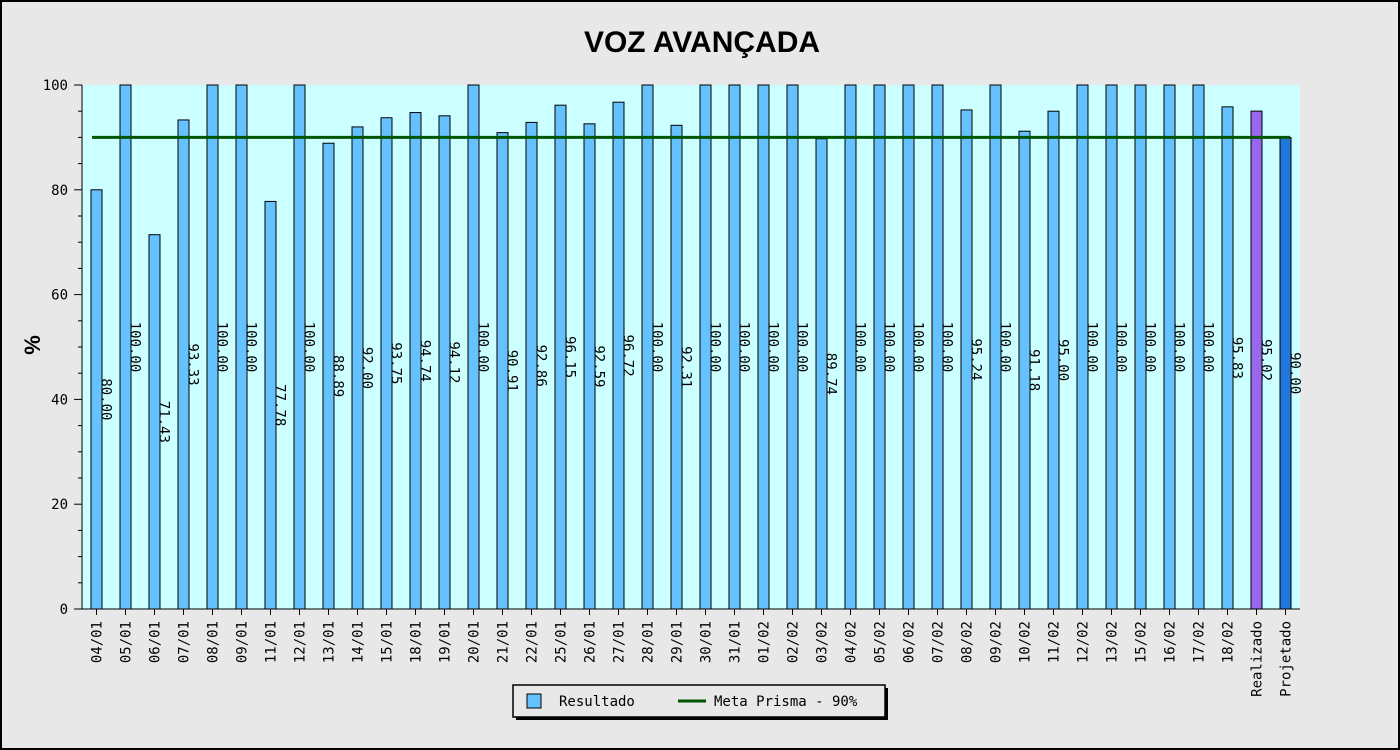  I want to click on data-label: 80.00, so click(106, 399).